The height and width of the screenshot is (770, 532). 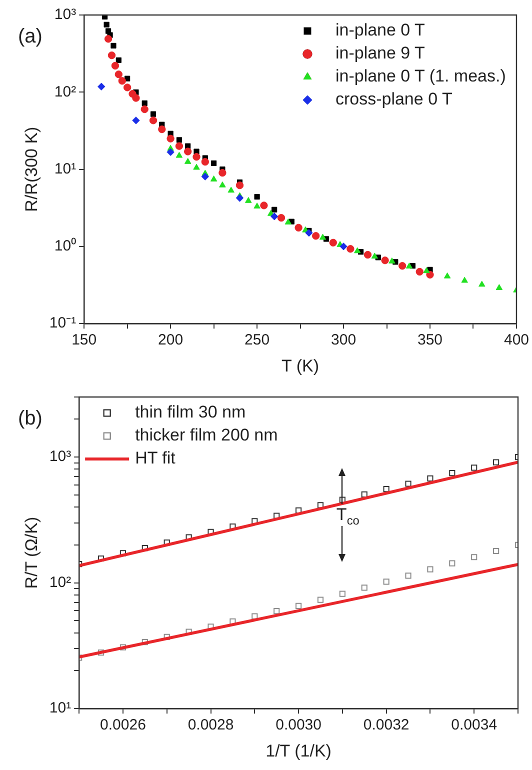 I want to click on y-tick-label: 10⁻¹, so click(x=62, y=323).